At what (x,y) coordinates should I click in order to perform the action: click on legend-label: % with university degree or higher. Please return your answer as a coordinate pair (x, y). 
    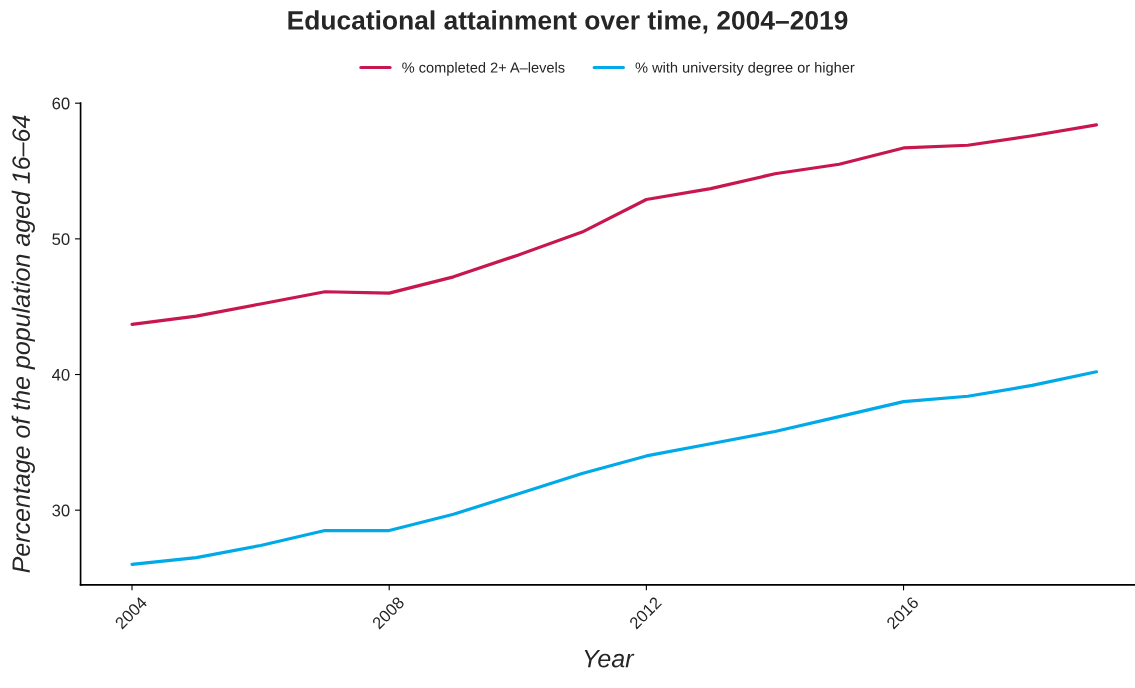
    Looking at the image, I should click on (745, 69).